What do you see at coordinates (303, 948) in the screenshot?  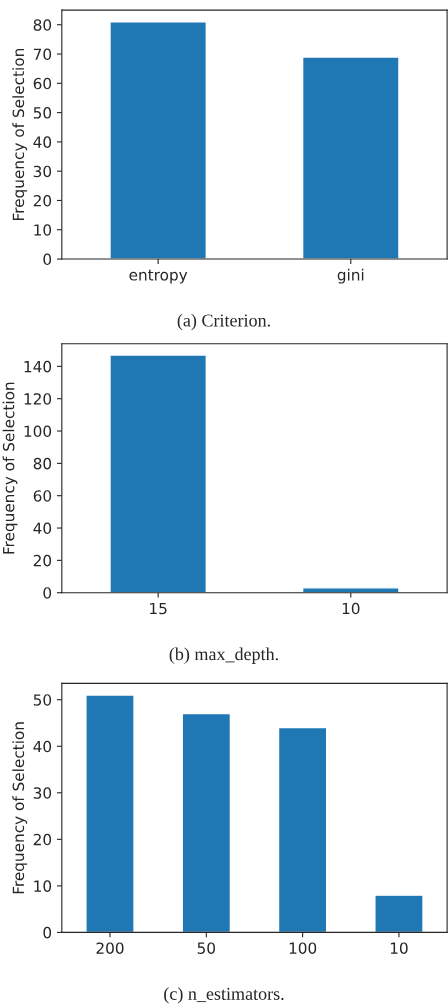 I see `x-tick-label: 100` at bounding box center [303, 948].